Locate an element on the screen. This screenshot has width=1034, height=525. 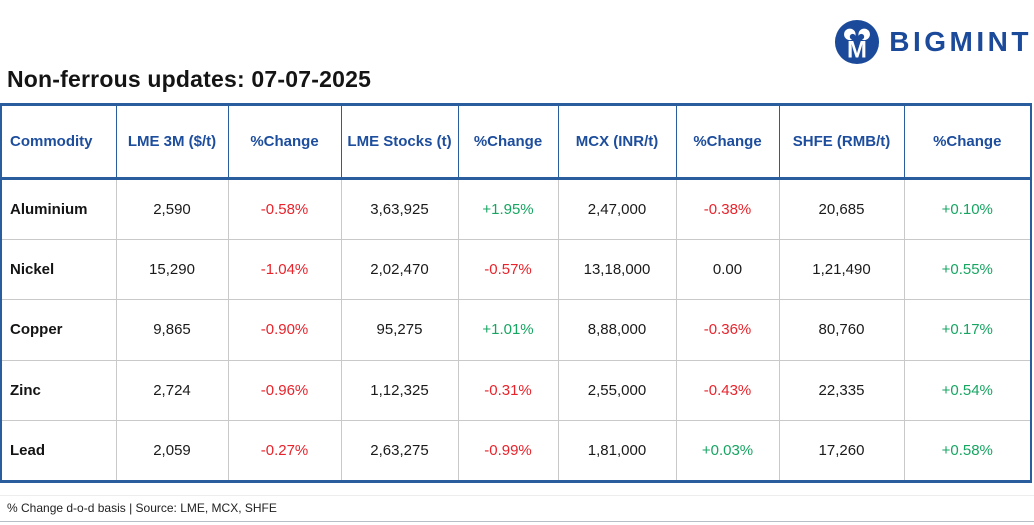
value-cell: 1,21,490 is located at coordinates (842, 269).